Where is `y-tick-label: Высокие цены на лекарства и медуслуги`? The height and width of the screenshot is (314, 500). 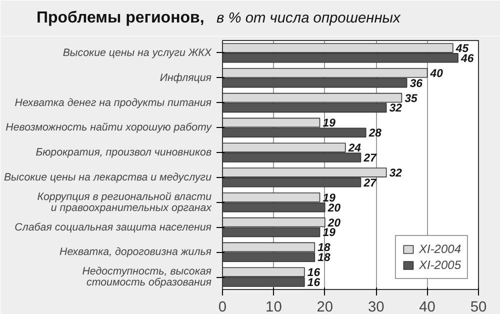
y-tick-label: Высокие цены на лекарства и медуслуги is located at coordinates (108, 177).